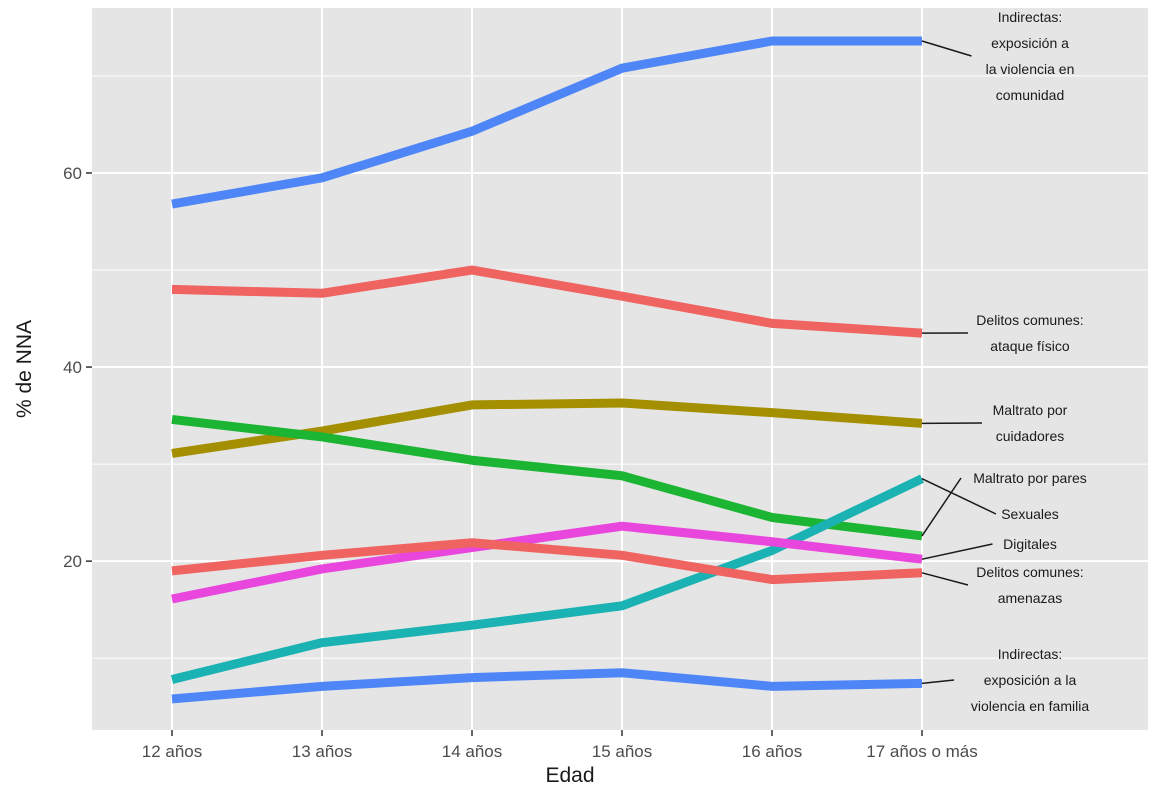 The width and height of the screenshot is (1155, 791). What do you see at coordinates (1030, 346) in the screenshot?
I see `series-label-line: ataque físico` at bounding box center [1030, 346].